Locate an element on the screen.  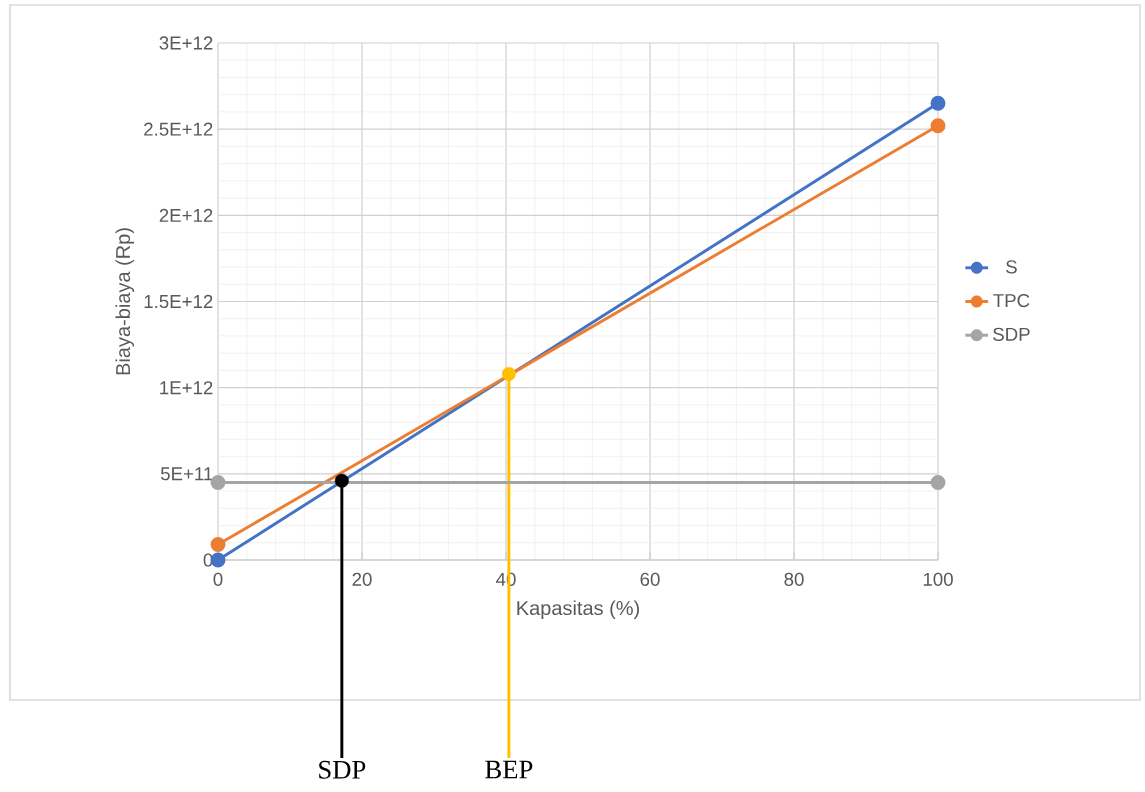
y-tick-label: 1E+12 is located at coordinates (186, 388).